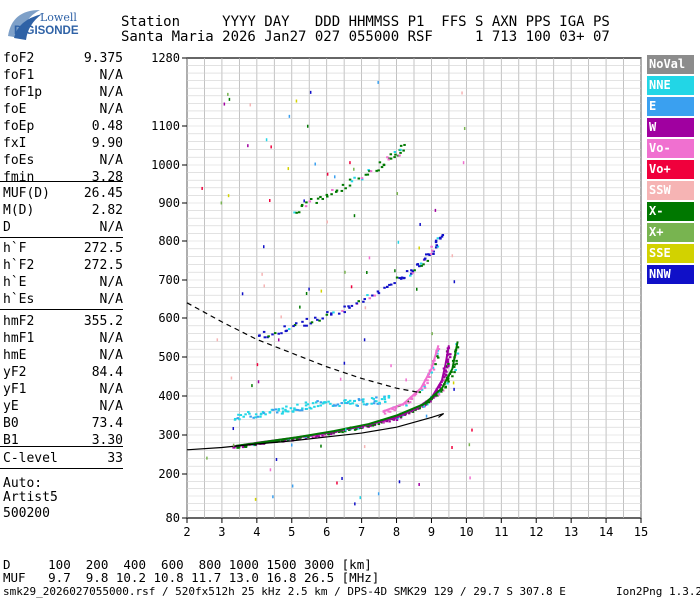 Image resolution: width=700 pixels, height=600 pixels. I want to click on x-tick-label: 2, so click(186, 532).